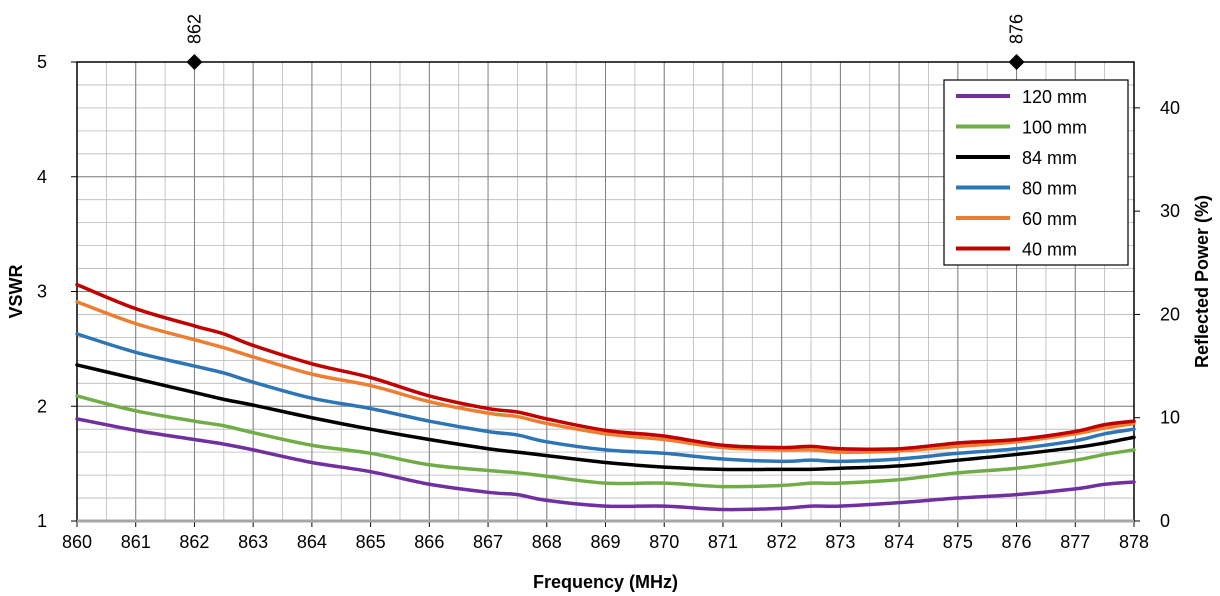 The image size is (1220, 596). I want to click on y2-tick-label: 30, so click(1170, 211).